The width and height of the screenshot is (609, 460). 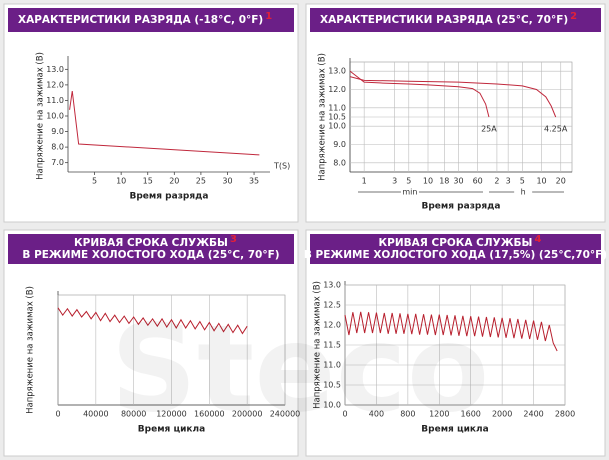 I want to click on badge: 4, so click(x=537, y=239).